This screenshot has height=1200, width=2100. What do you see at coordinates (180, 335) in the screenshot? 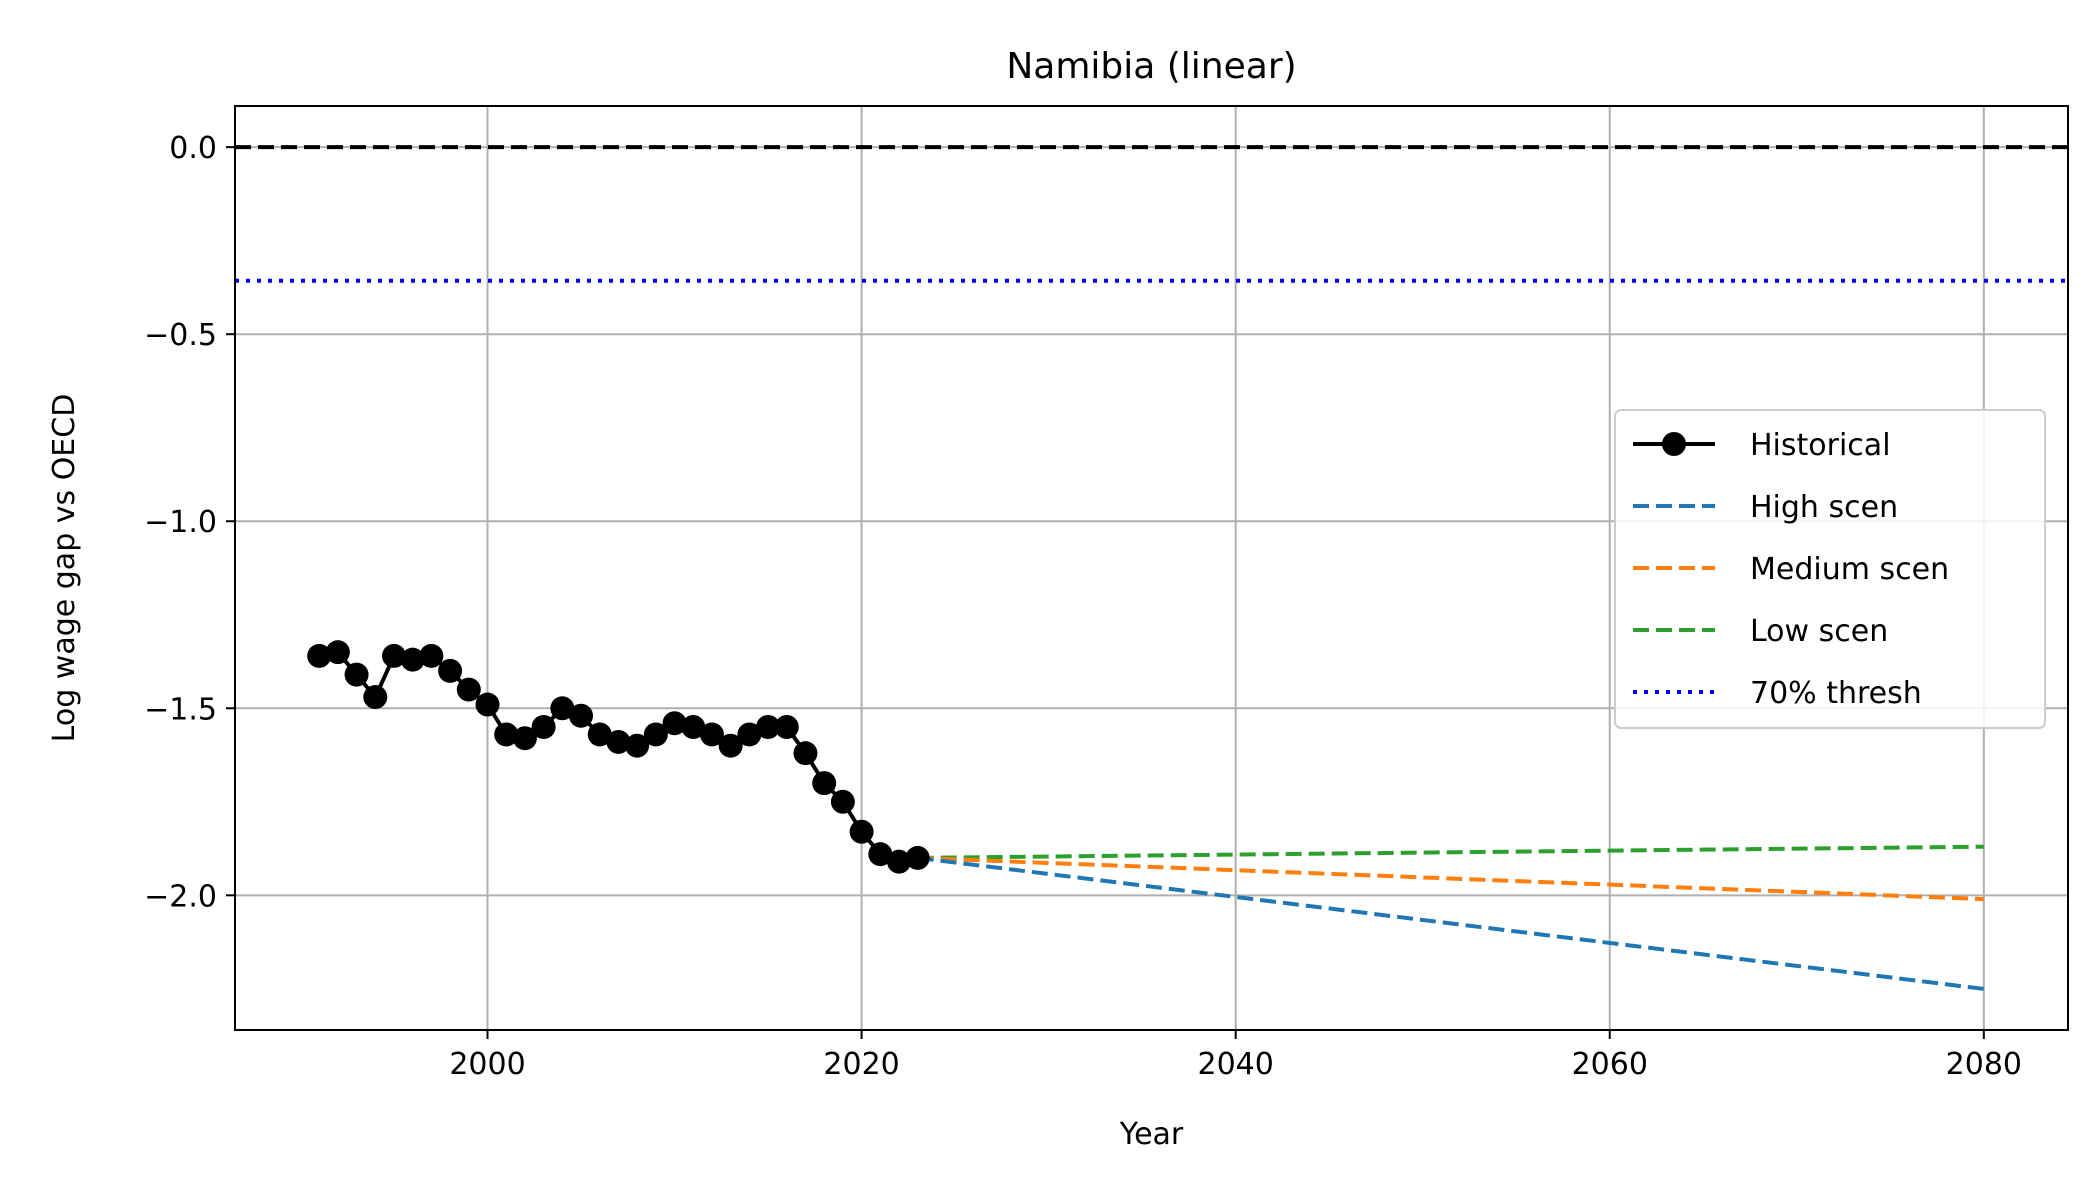
I see `y-tick-label: −0.5` at bounding box center [180, 335].